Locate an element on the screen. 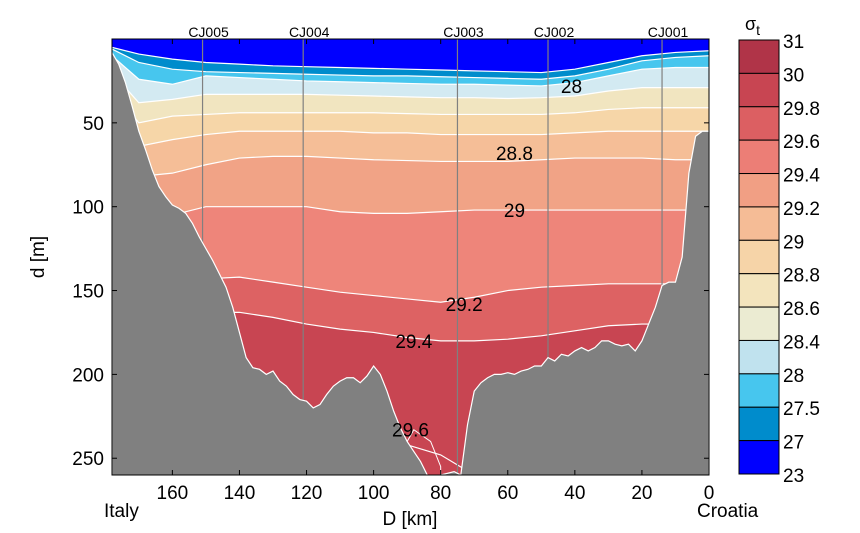 The width and height of the screenshot is (860, 533). colorbar-tick-label: 28.8 is located at coordinates (801, 276).